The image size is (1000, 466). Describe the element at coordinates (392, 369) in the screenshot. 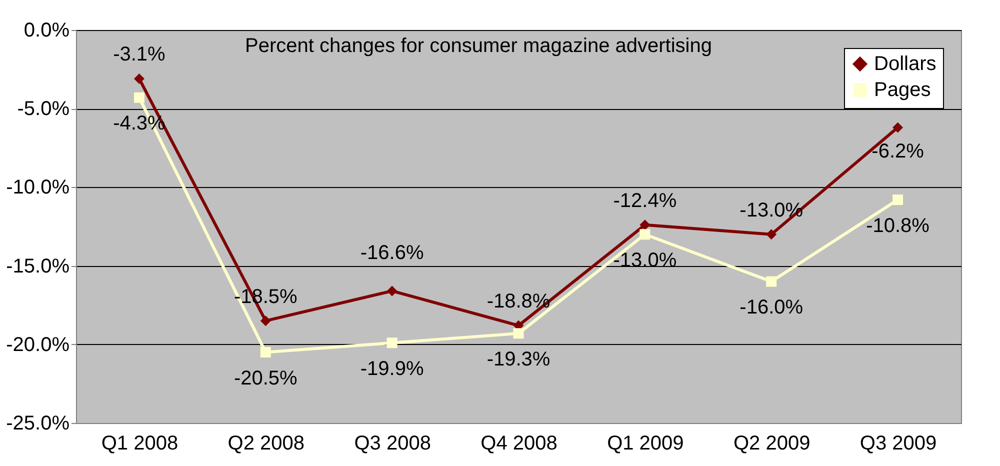

I see `data-label: -19.9%` at that location.